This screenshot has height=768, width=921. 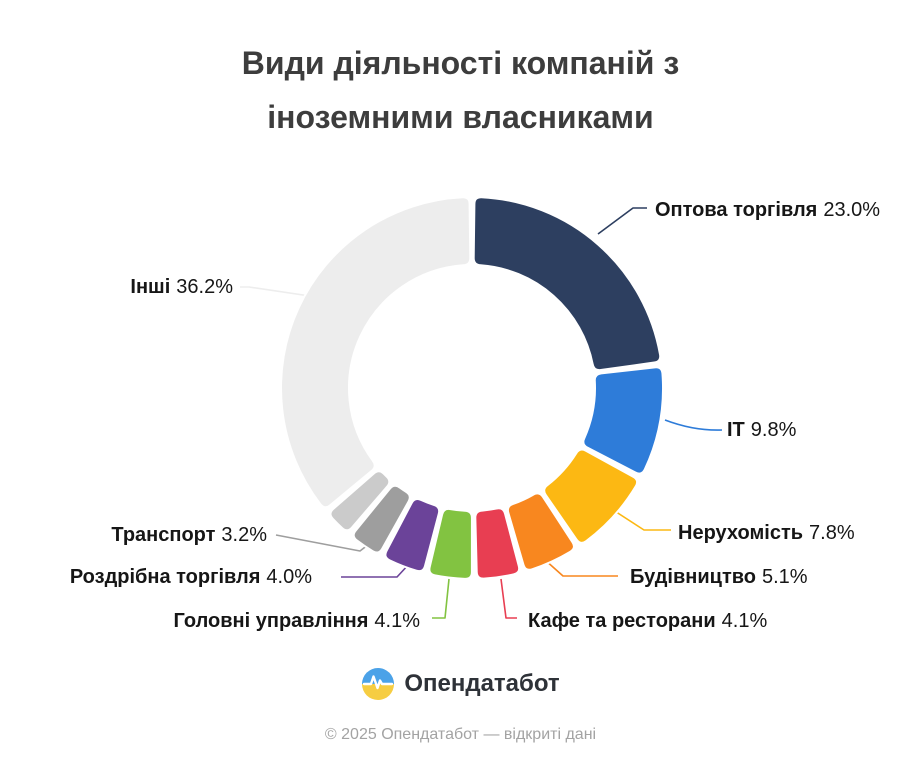 What do you see at coordinates (622, 621) in the screenshot?
I see `segment-label-name: Кафе та ресторани` at bounding box center [622, 621].